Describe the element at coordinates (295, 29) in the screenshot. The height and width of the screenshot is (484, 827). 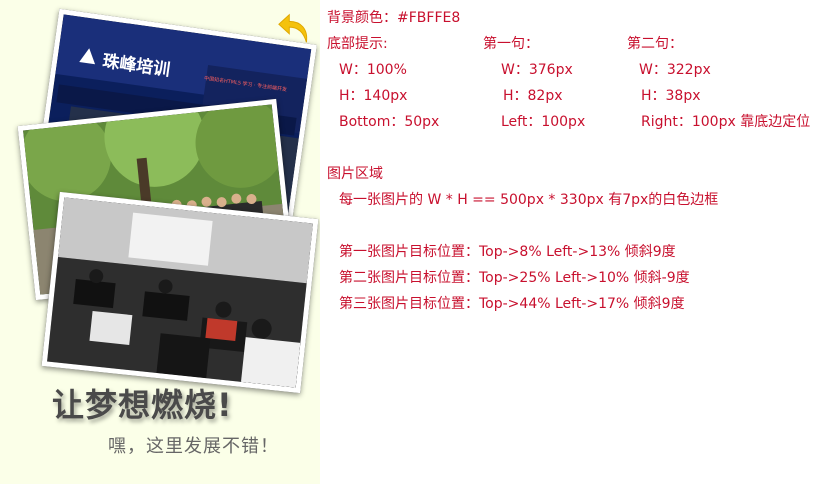
I see `curved-back-arrow-icon` at that location.